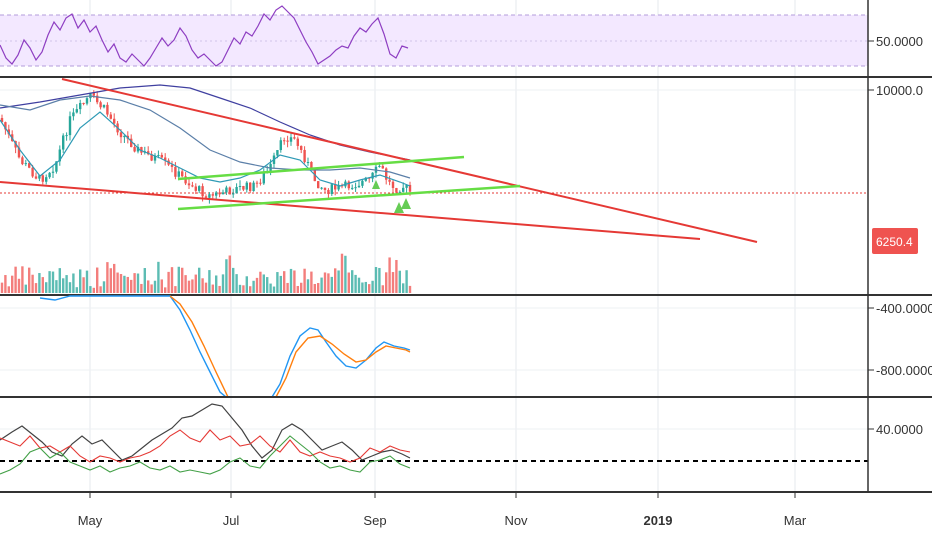  What do you see at coordinates (442, 510) in the screenshot?
I see `time-axis: May Jul Sep Nov 2019 Mar` at bounding box center [442, 510].